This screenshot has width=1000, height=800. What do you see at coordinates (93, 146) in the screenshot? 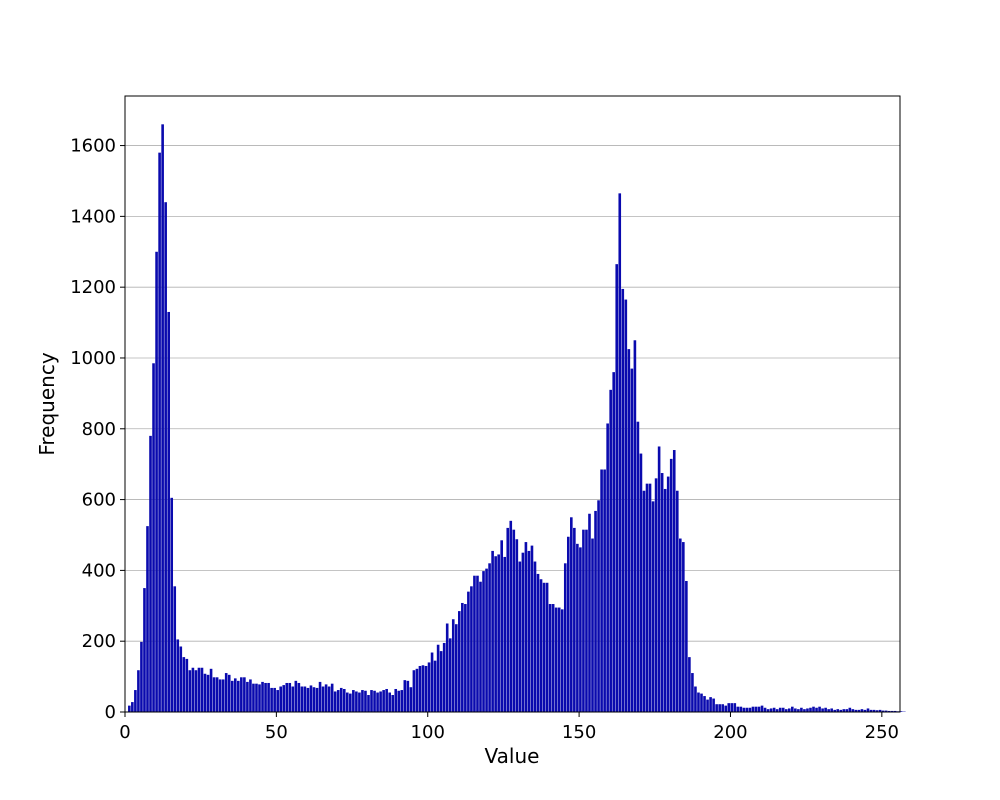
I see `y-tick-label: 1600` at bounding box center [93, 146].